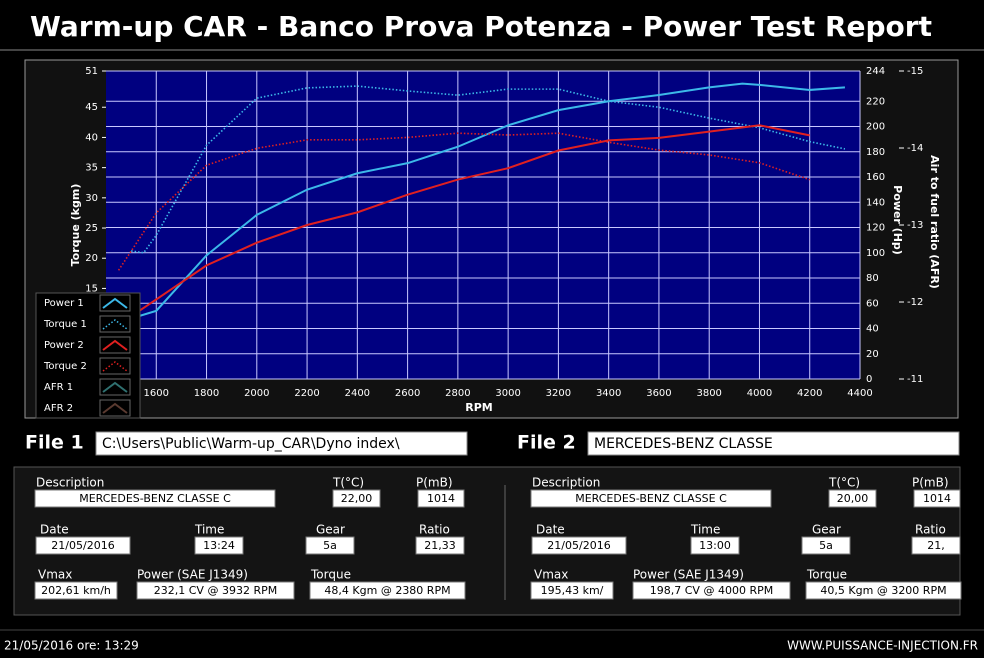 The width and height of the screenshot is (984, 658). I want to click on y-tick-label: 20, so click(91, 258).